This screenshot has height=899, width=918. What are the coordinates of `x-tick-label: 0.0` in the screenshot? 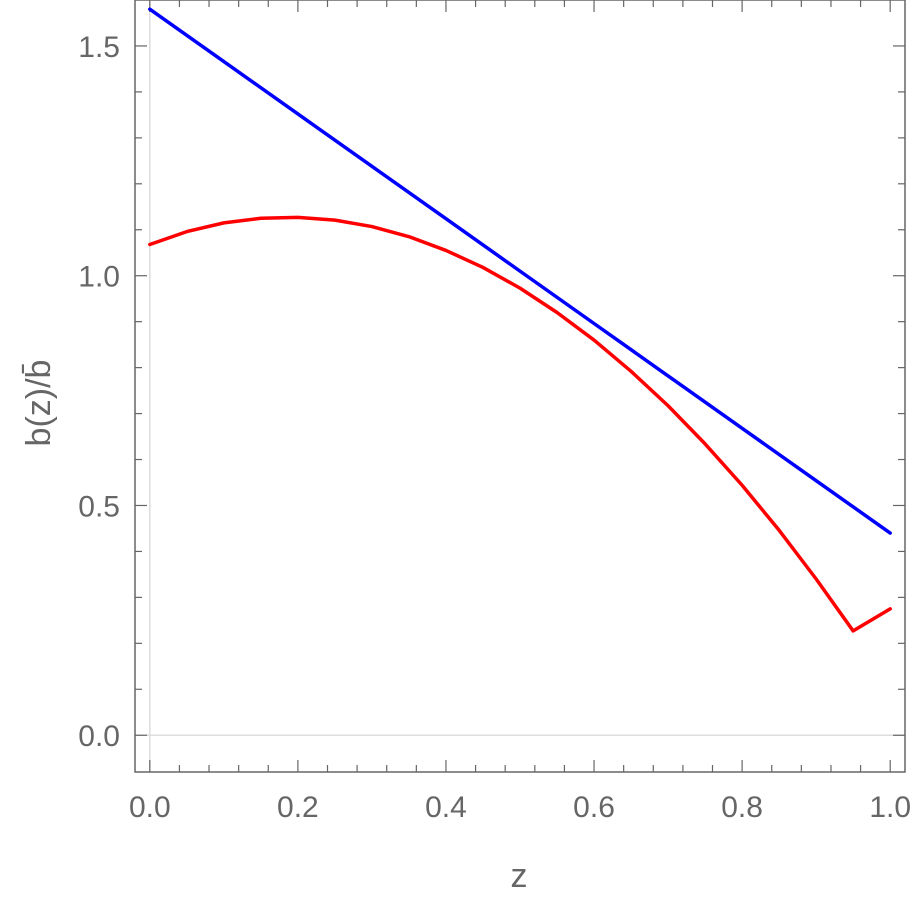 It's located at (150, 807).